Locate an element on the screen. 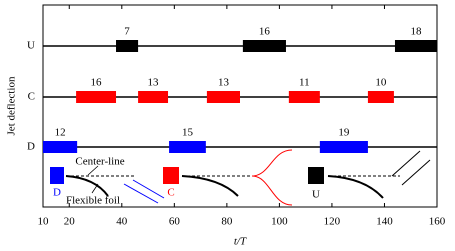 Image resolution: width=455 pixels, height=251 pixels. y-tick-label: U is located at coordinates (31, 46).